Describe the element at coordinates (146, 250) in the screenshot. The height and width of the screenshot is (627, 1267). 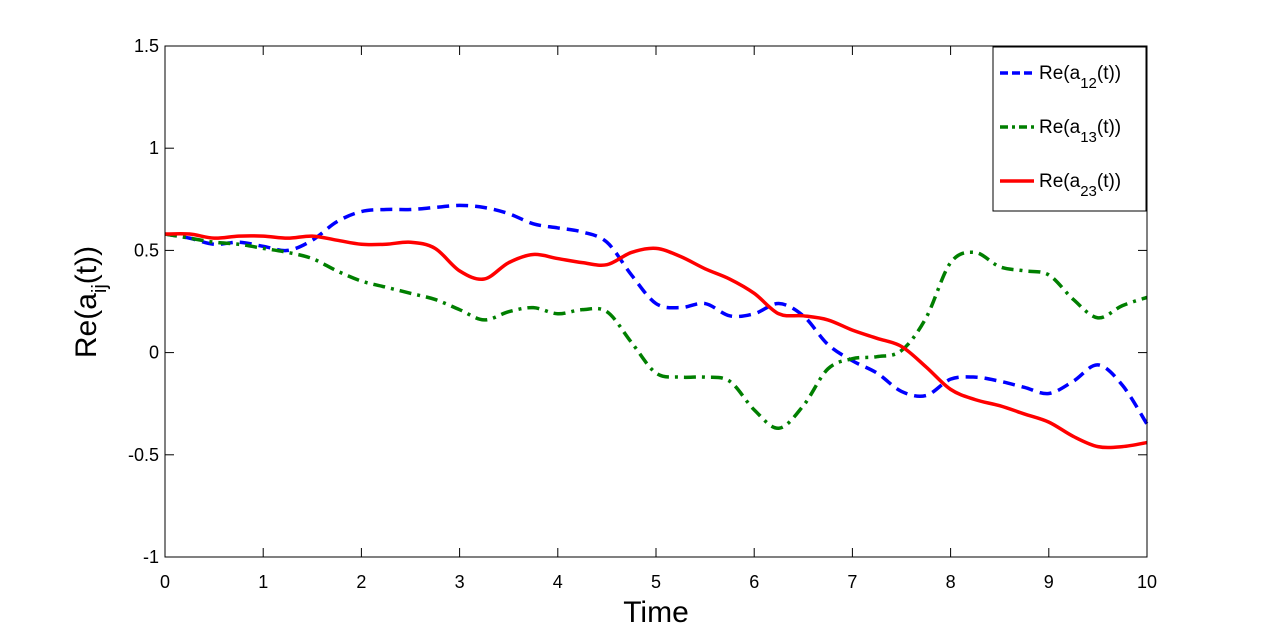
I see `y-tick-label: 0.5` at that location.